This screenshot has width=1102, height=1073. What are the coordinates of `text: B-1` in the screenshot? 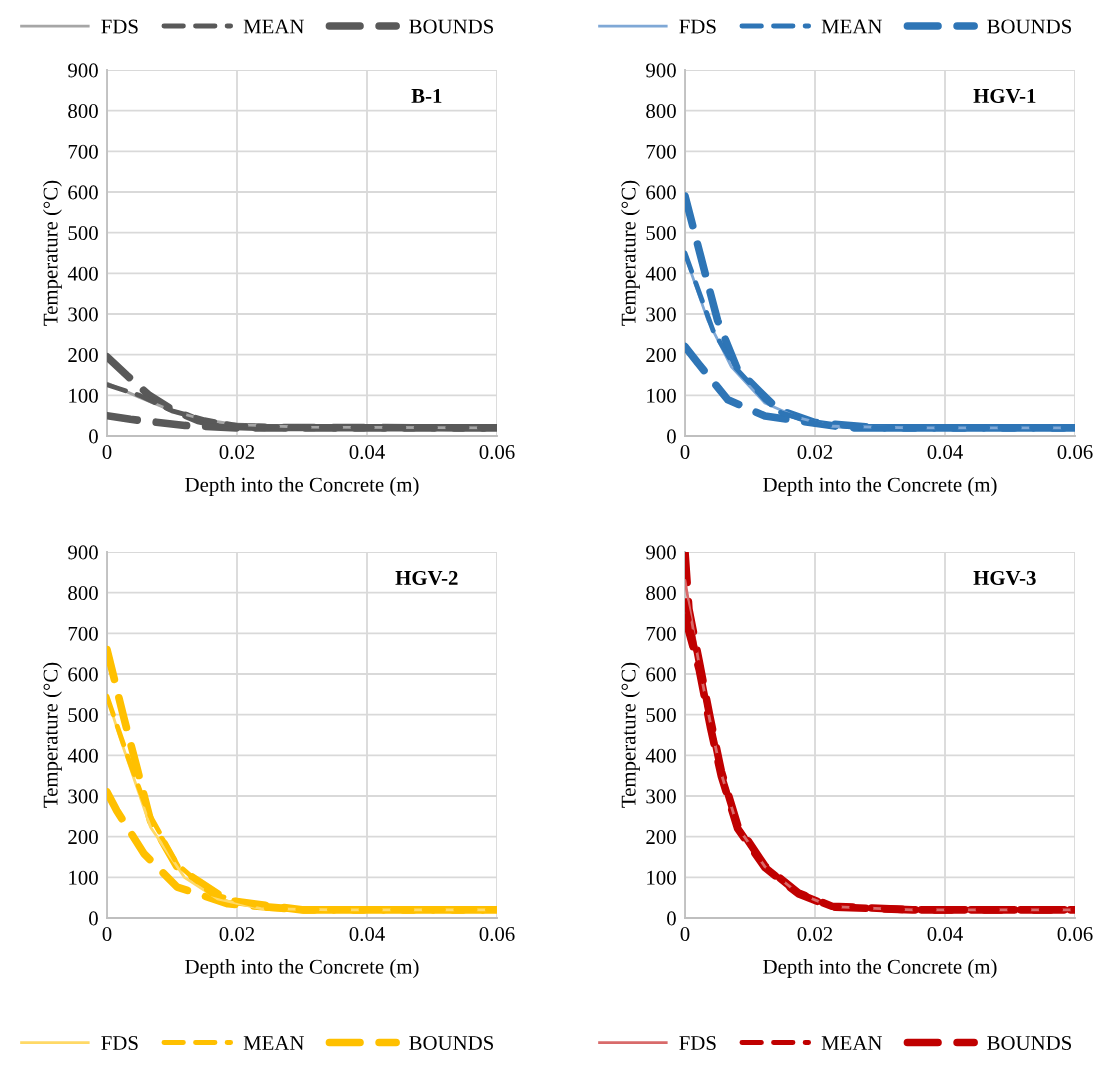 It's located at (426, 96).